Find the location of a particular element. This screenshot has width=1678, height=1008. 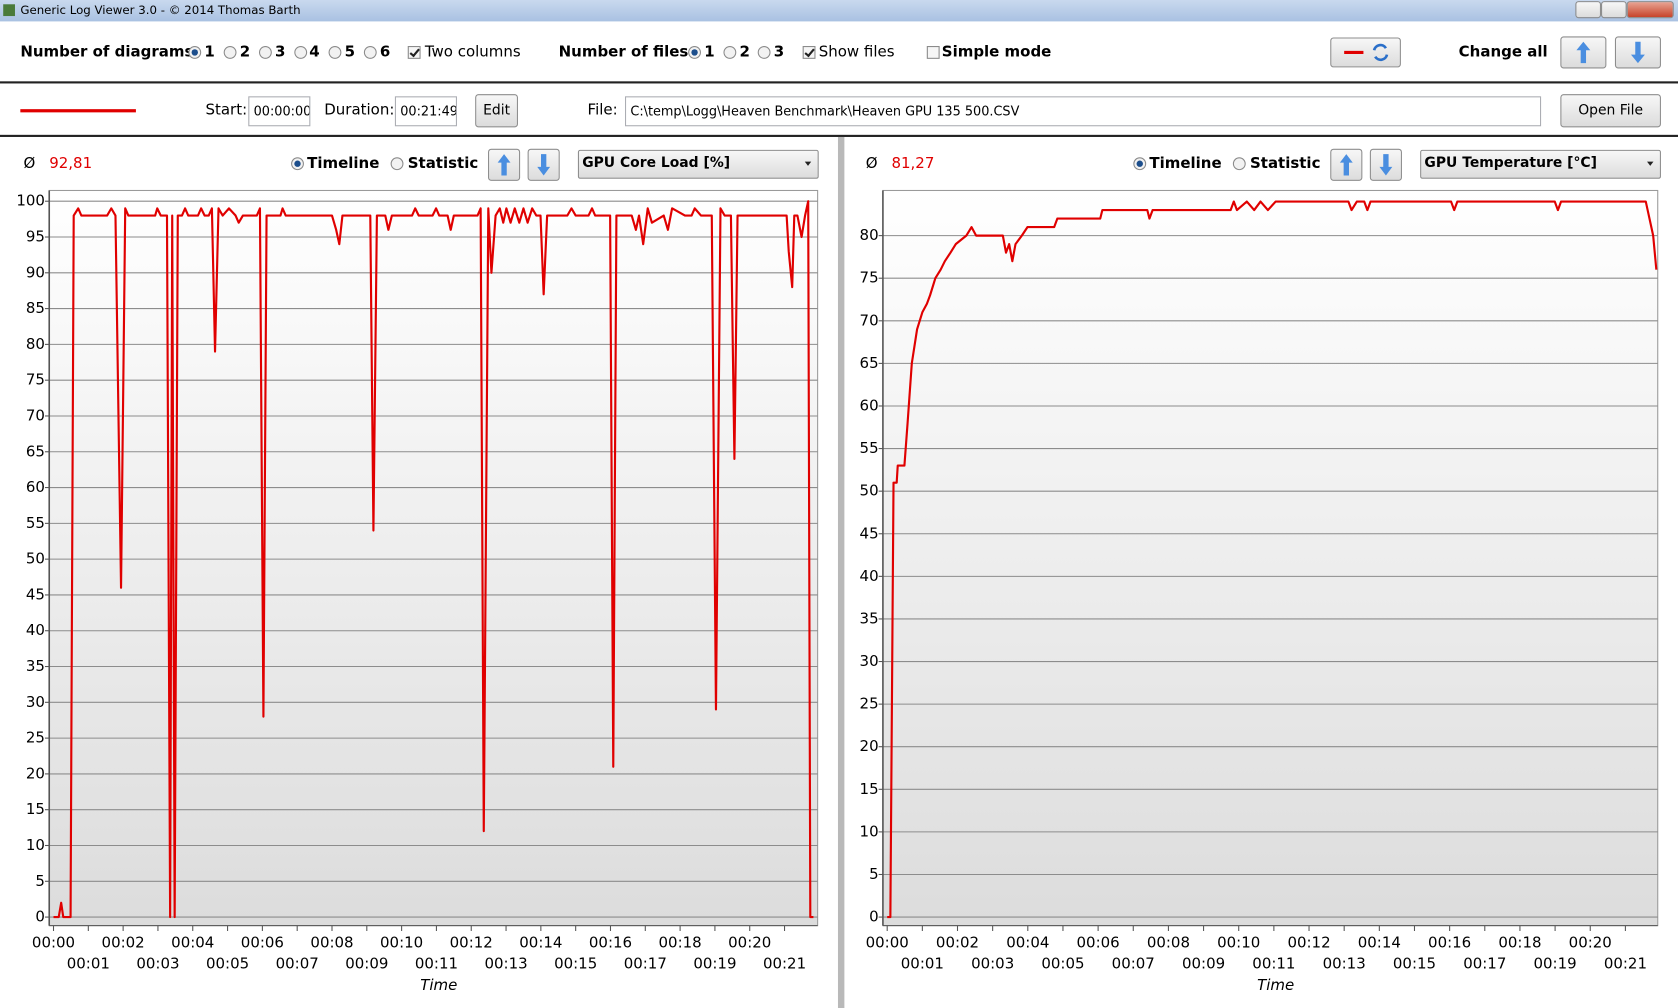

y-tick-label: 30 is located at coordinates (35, 702).